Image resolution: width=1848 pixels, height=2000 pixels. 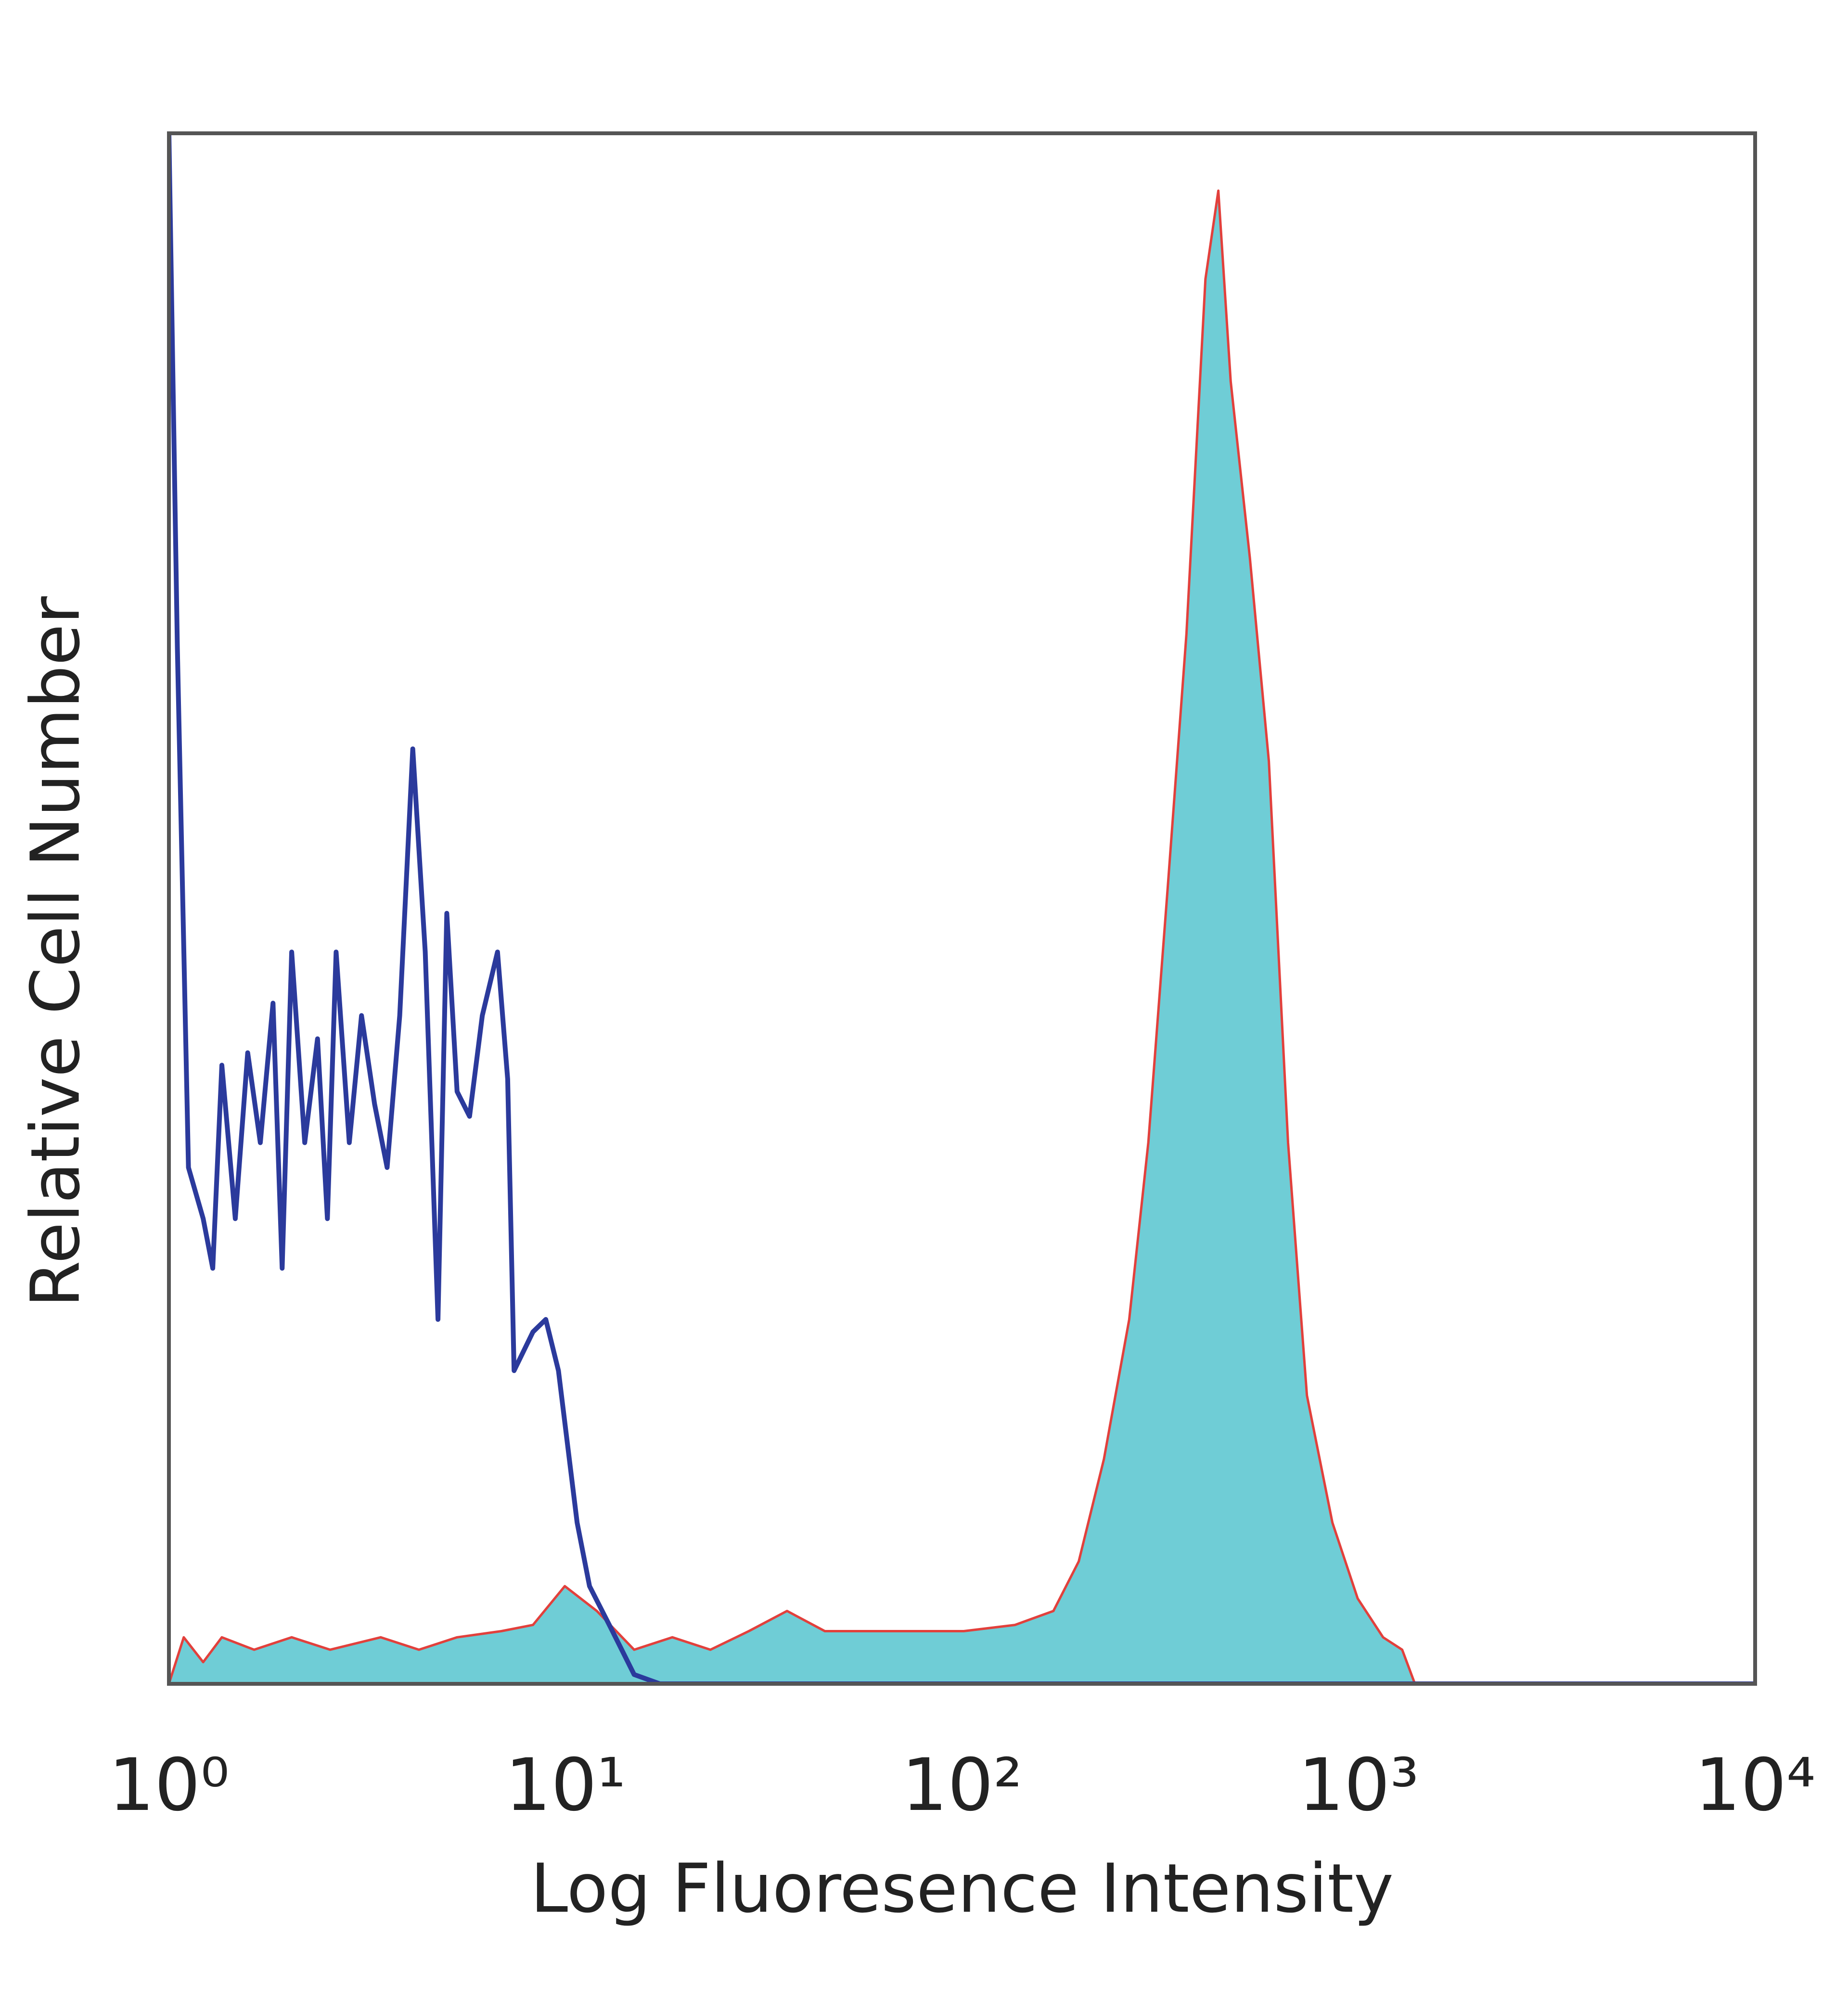 I want to click on x-tick-label: 10⁰, so click(x=168, y=1785).